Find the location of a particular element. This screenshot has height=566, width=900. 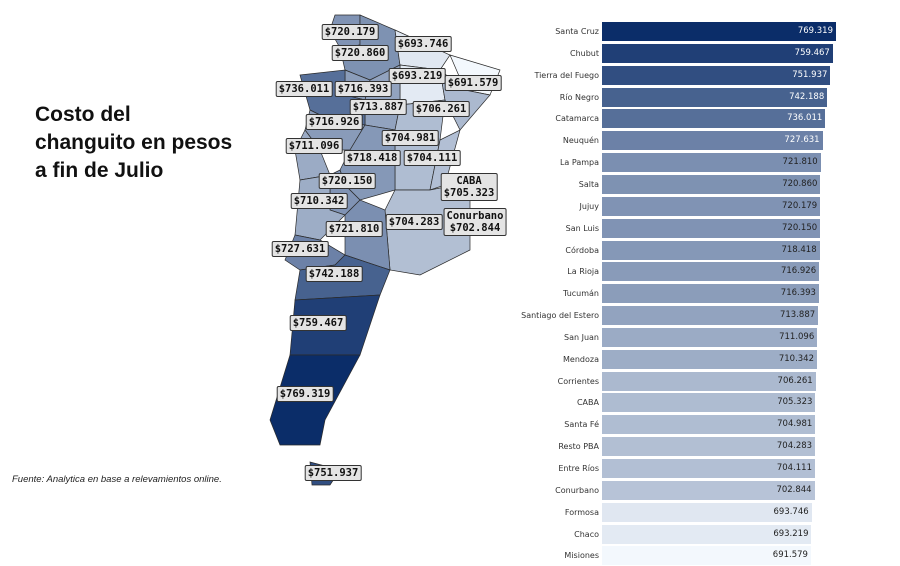

value-label: 720.860 is located at coordinates (800, 183).